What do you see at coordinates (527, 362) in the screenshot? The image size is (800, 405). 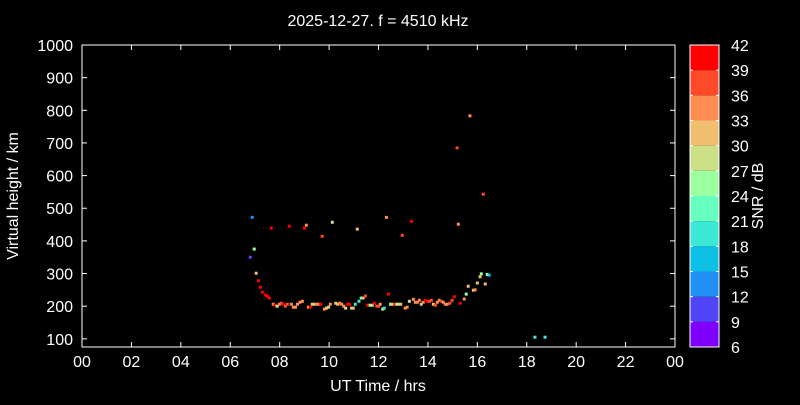 I see `x-tick-label: 18` at bounding box center [527, 362].